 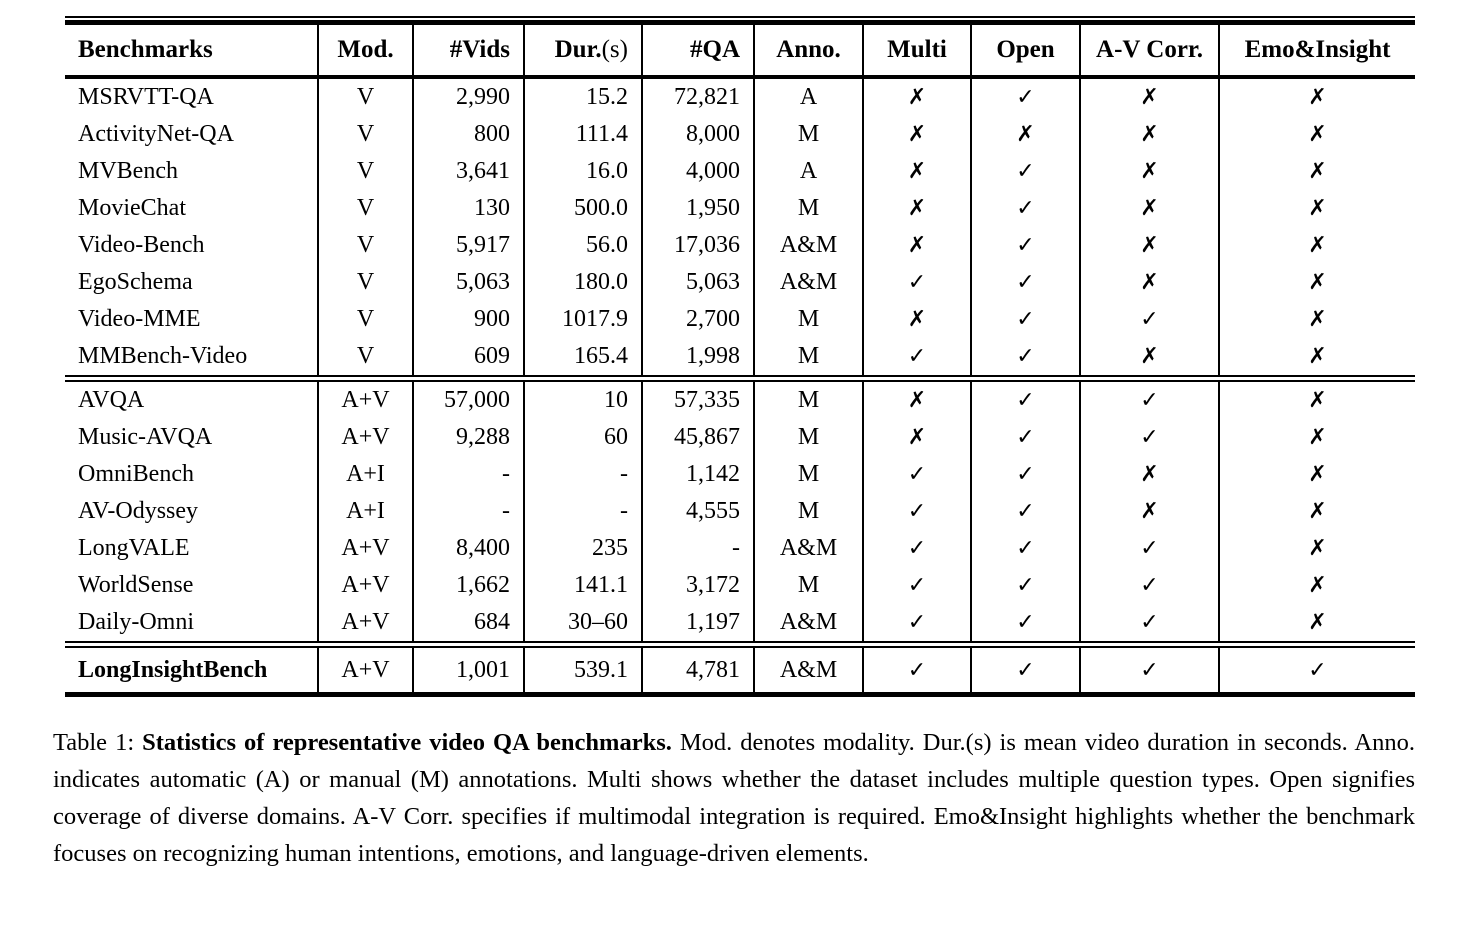 I want to click on cell-anno: A, so click(x=808, y=171).